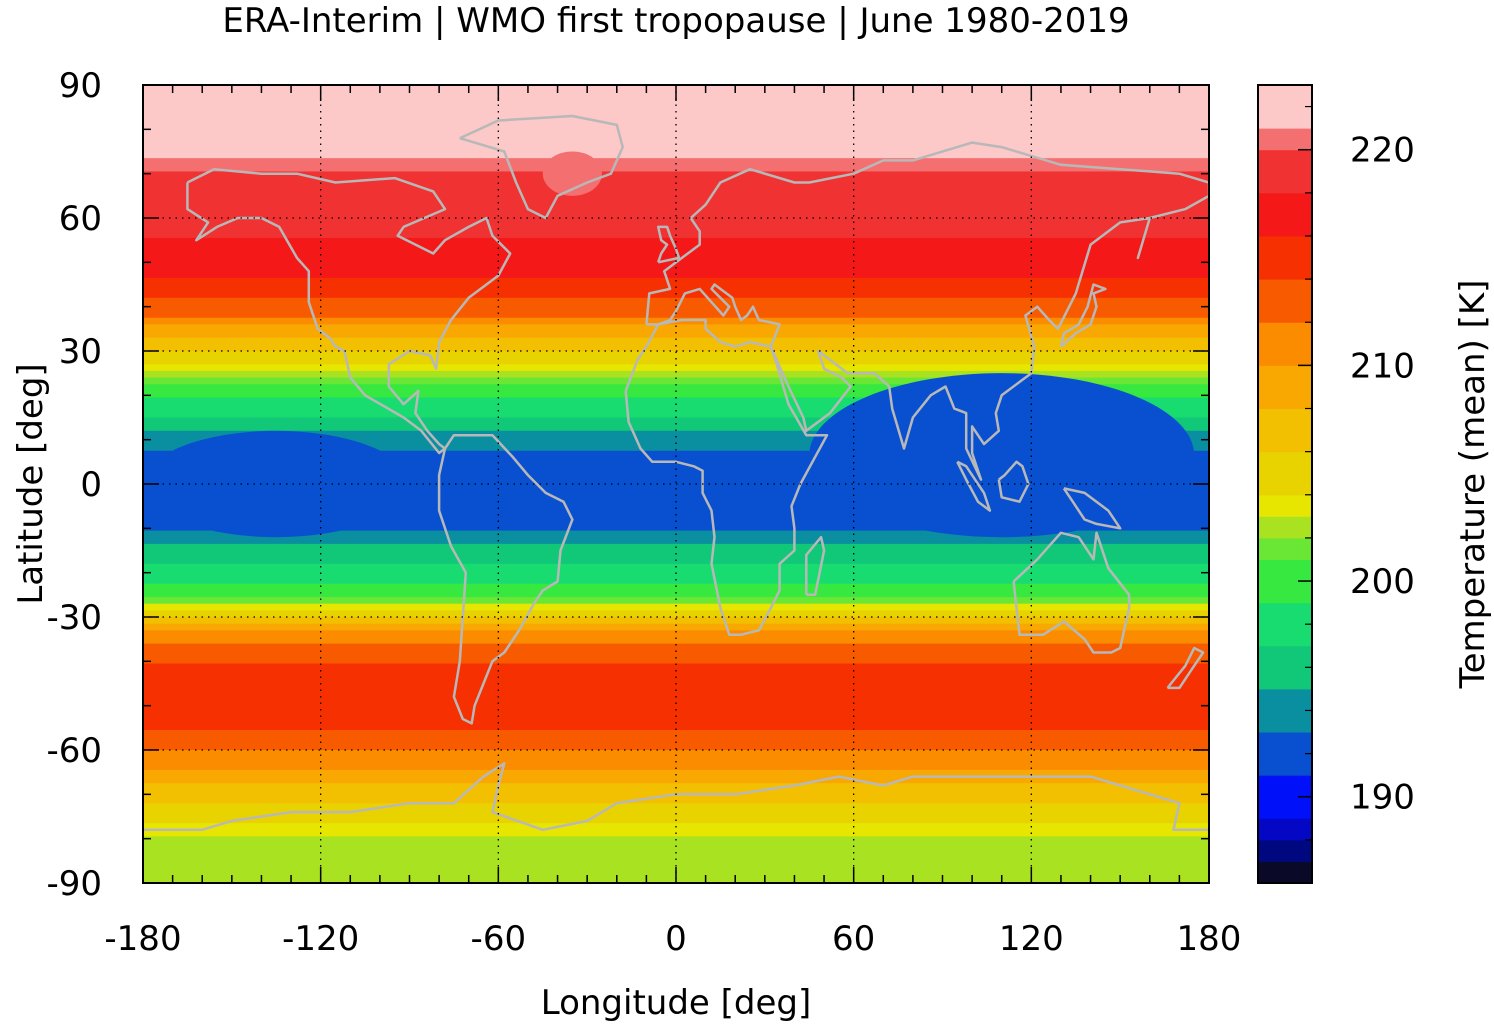 This screenshot has width=1494, height=1029. What do you see at coordinates (1382, 366) in the screenshot?
I see `colorbar-tick-label: 210` at bounding box center [1382, 366].